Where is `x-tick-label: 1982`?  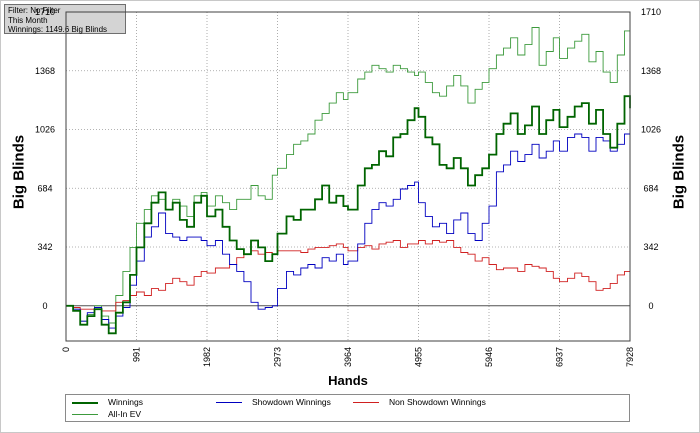
x-tick-label: 1982 is located at coordinates (207, 357).